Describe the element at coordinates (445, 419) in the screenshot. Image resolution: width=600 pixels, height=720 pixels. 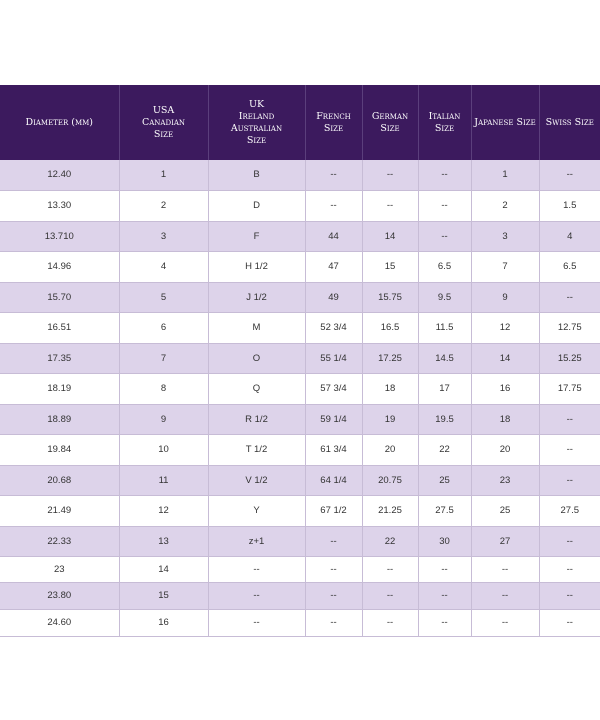
I see `cell-italian: 19.5` at that location.